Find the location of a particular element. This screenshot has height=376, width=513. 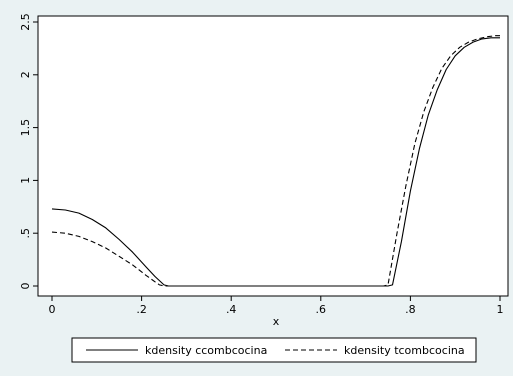

legend-box is located at coordinates (274, 350).